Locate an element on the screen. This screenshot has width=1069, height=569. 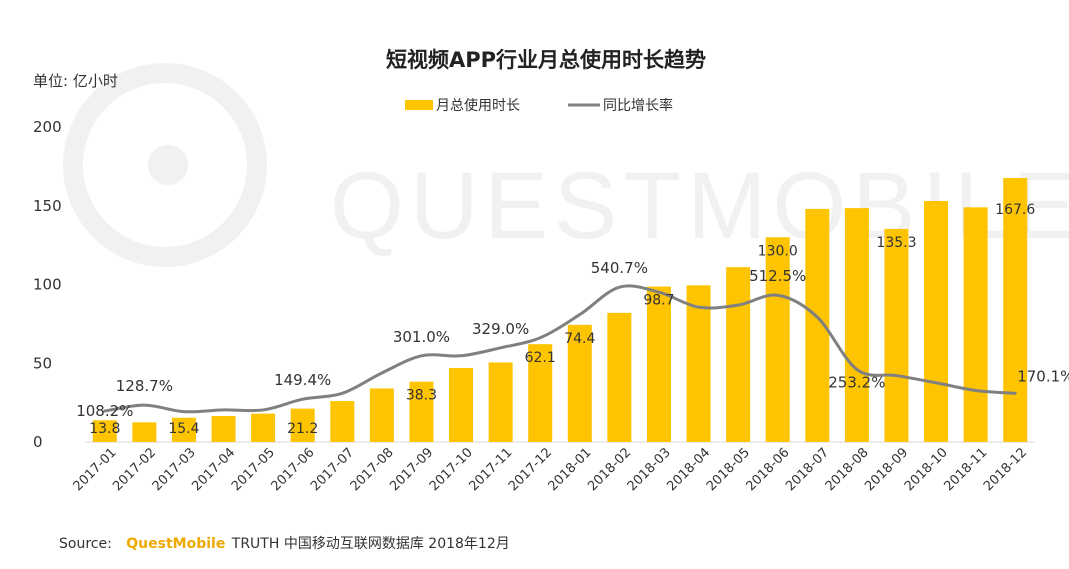
source-prefix: Source: is located at coordinates (85, 544).